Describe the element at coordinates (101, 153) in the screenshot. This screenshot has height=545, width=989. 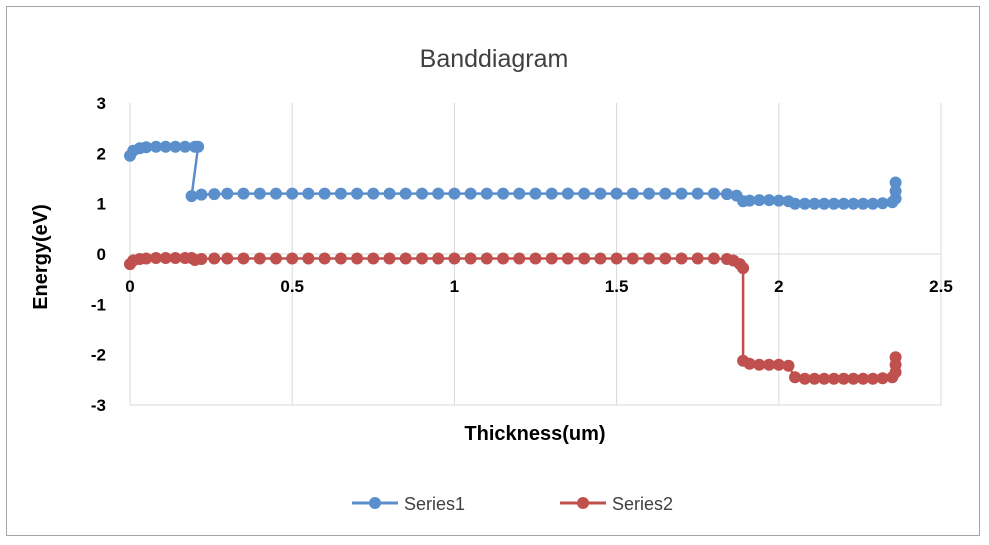
I see `y-tick-label: 2` at that location.